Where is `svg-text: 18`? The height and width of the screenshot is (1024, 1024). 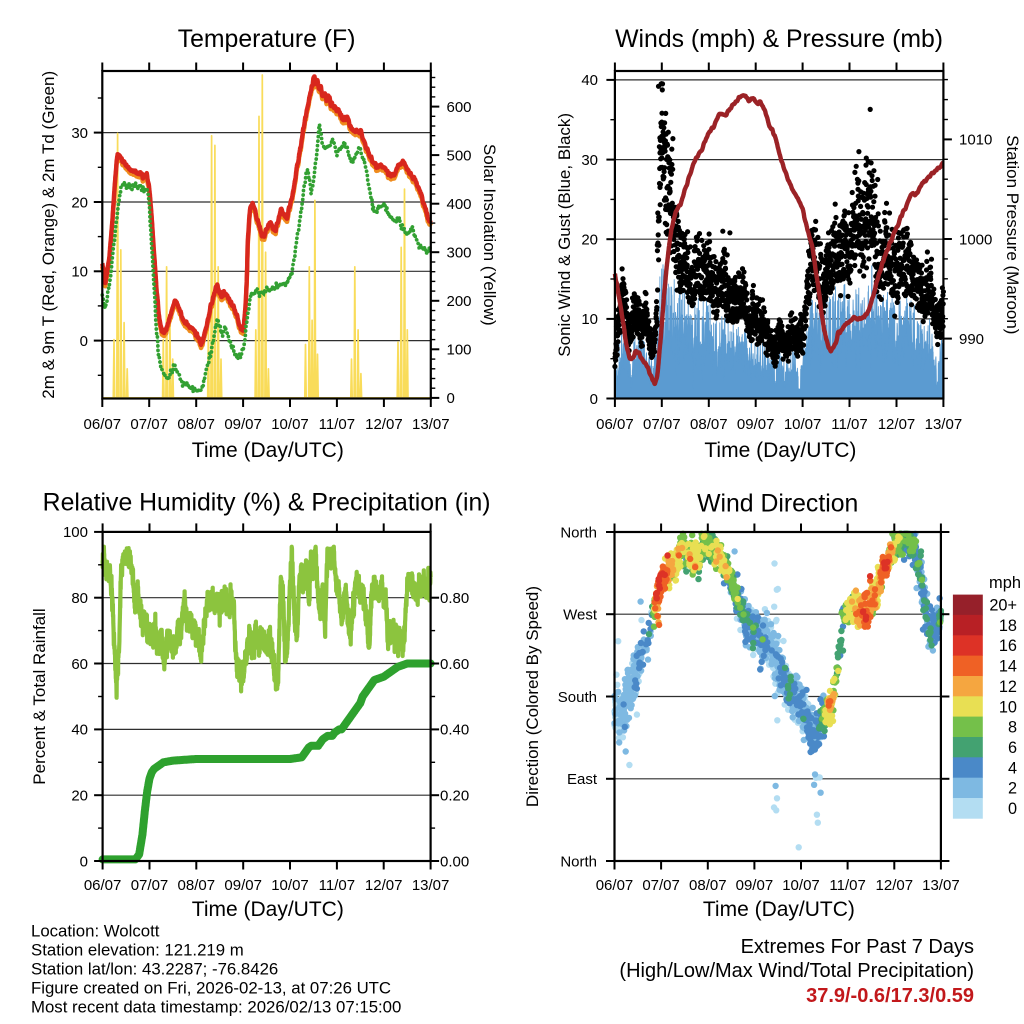 svg-text: 18 is located at coordinates (1008, 626).